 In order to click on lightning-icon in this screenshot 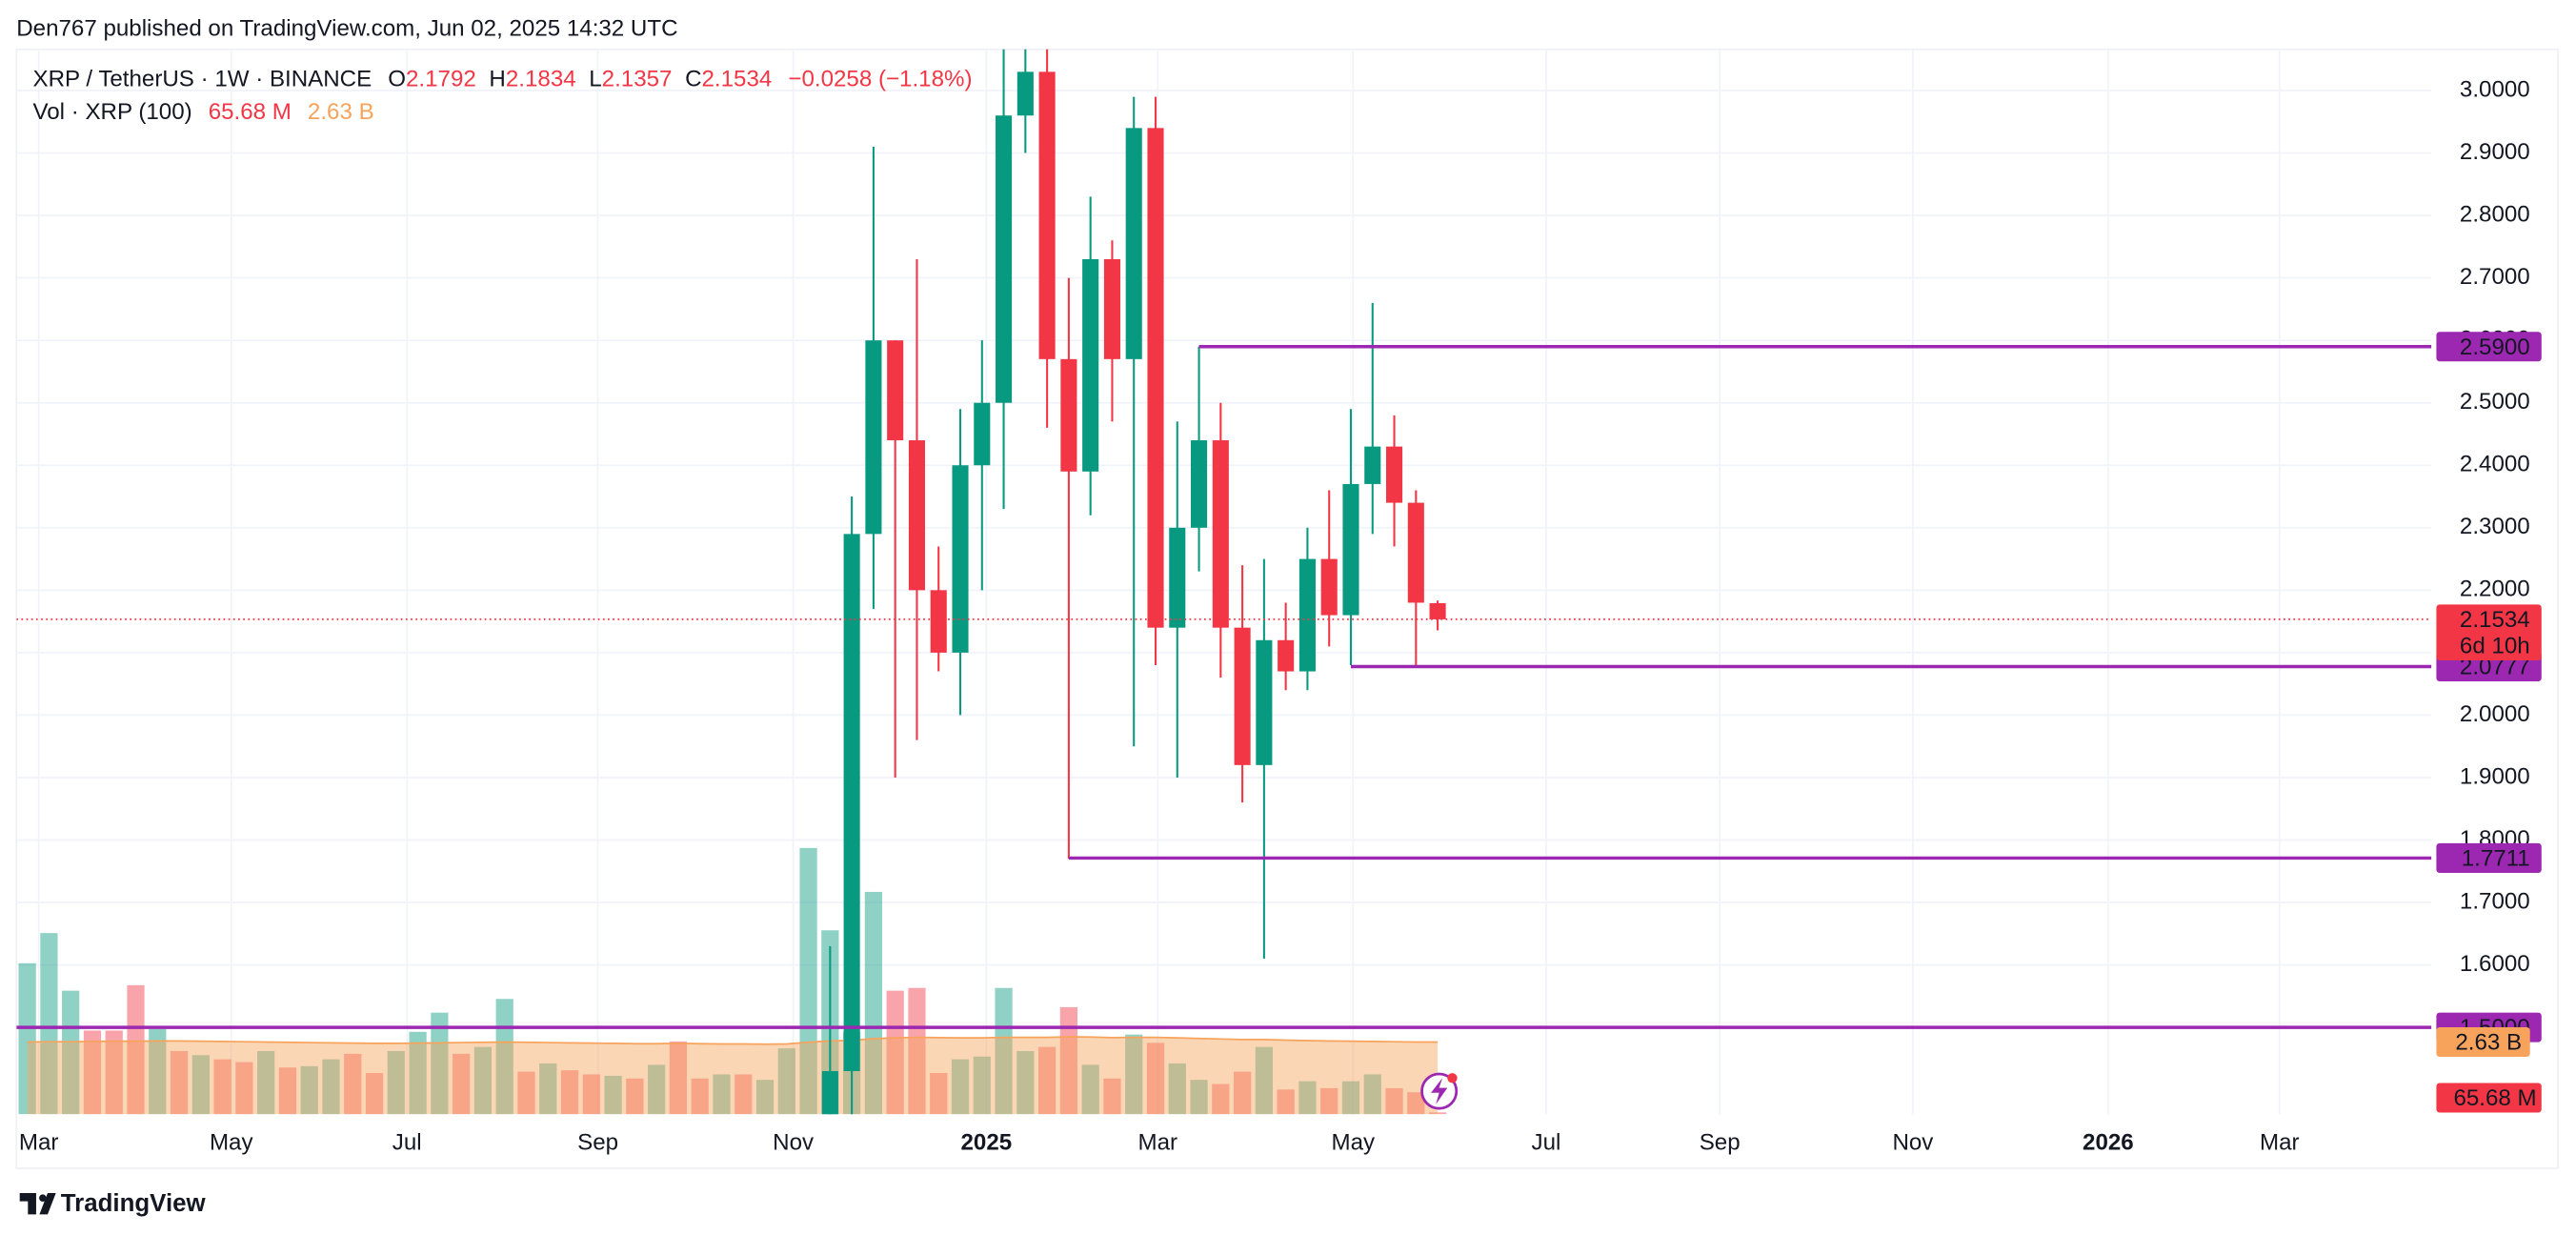, I will do `click(1440, 1091)`.